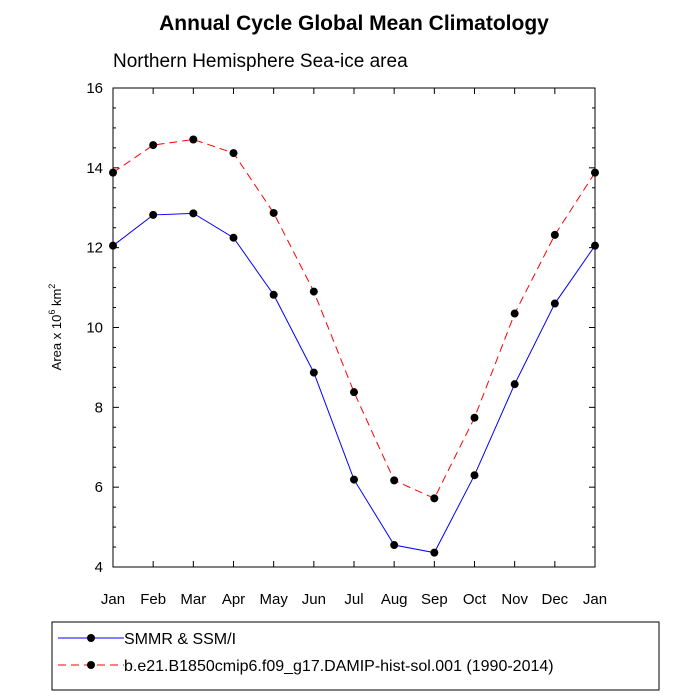 Image resolution: width=700 pixels, height=700 pixels. What do you see at coordinates (99, 407) in the screenshot?
I see `y-tick-label: 8` at bounding box center [99, 407].